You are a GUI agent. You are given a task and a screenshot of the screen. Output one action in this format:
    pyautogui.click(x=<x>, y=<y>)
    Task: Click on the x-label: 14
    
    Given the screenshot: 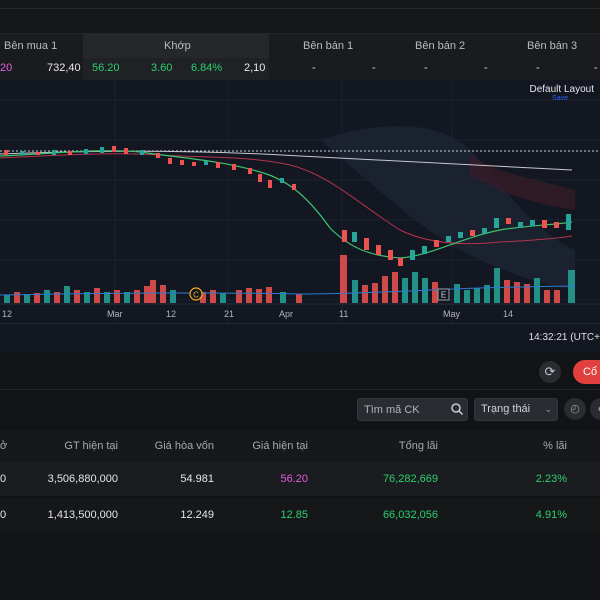 What is the action you would take?
    pyautogui.click(x=508, y=314)
    